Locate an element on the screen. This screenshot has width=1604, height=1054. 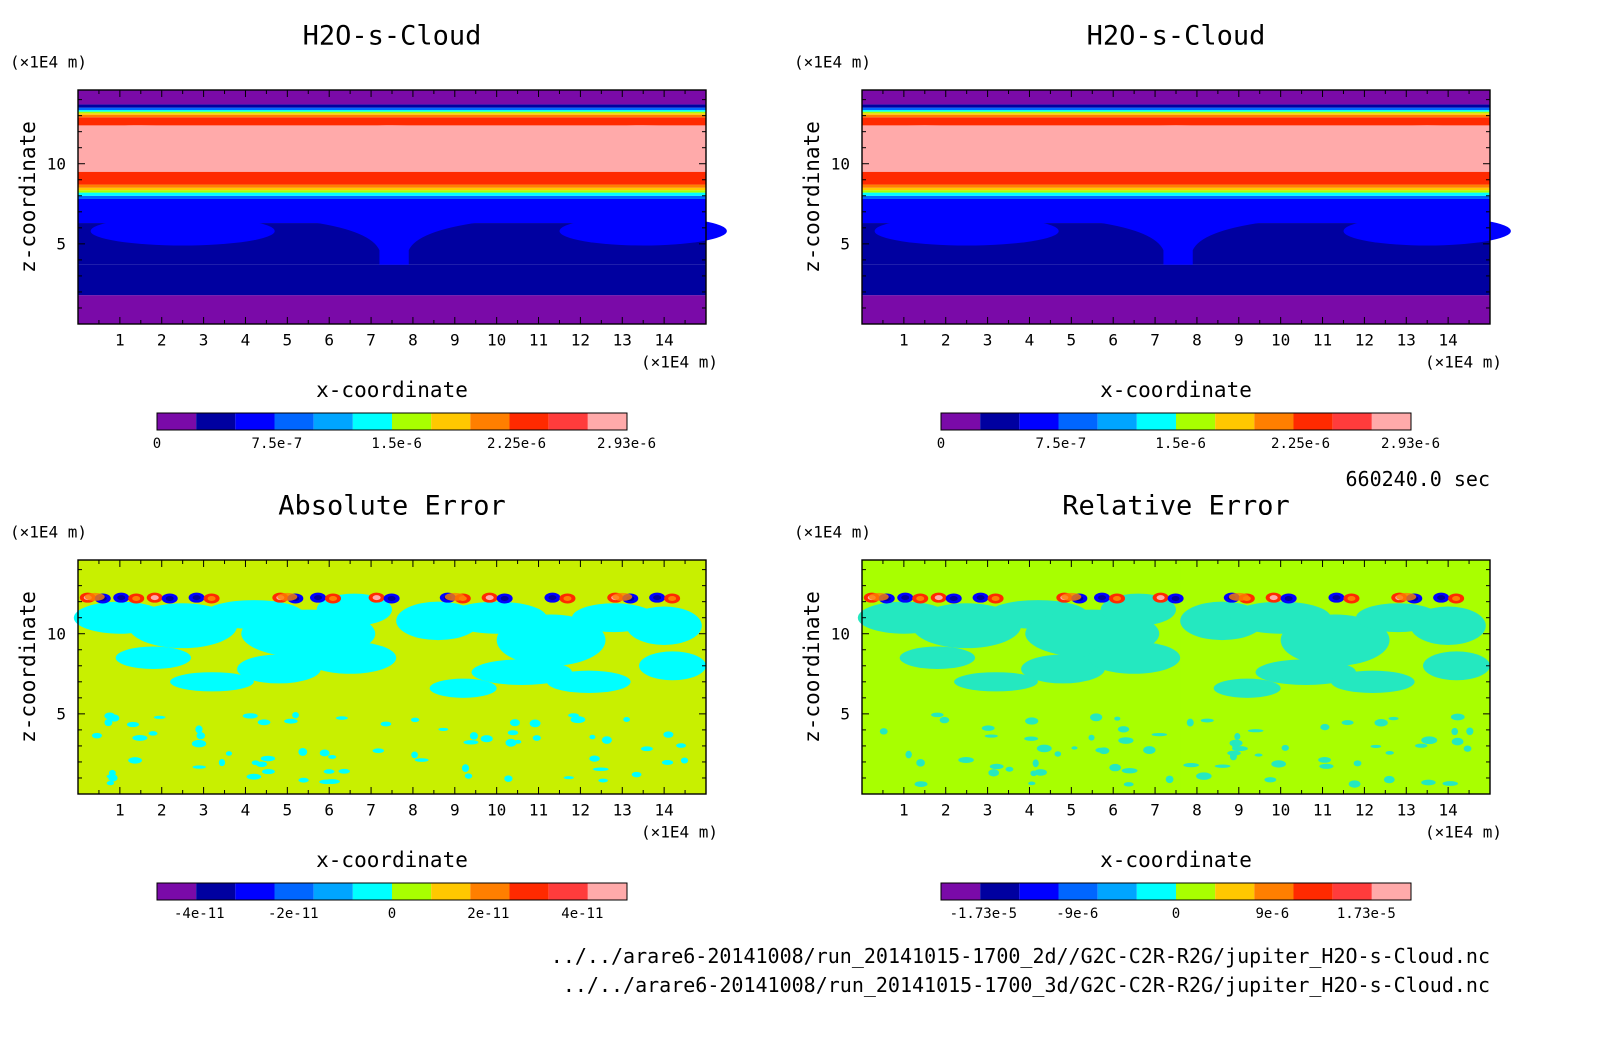
colorbar-tick-label: -2e-11 is located at coordinates (293, 914).